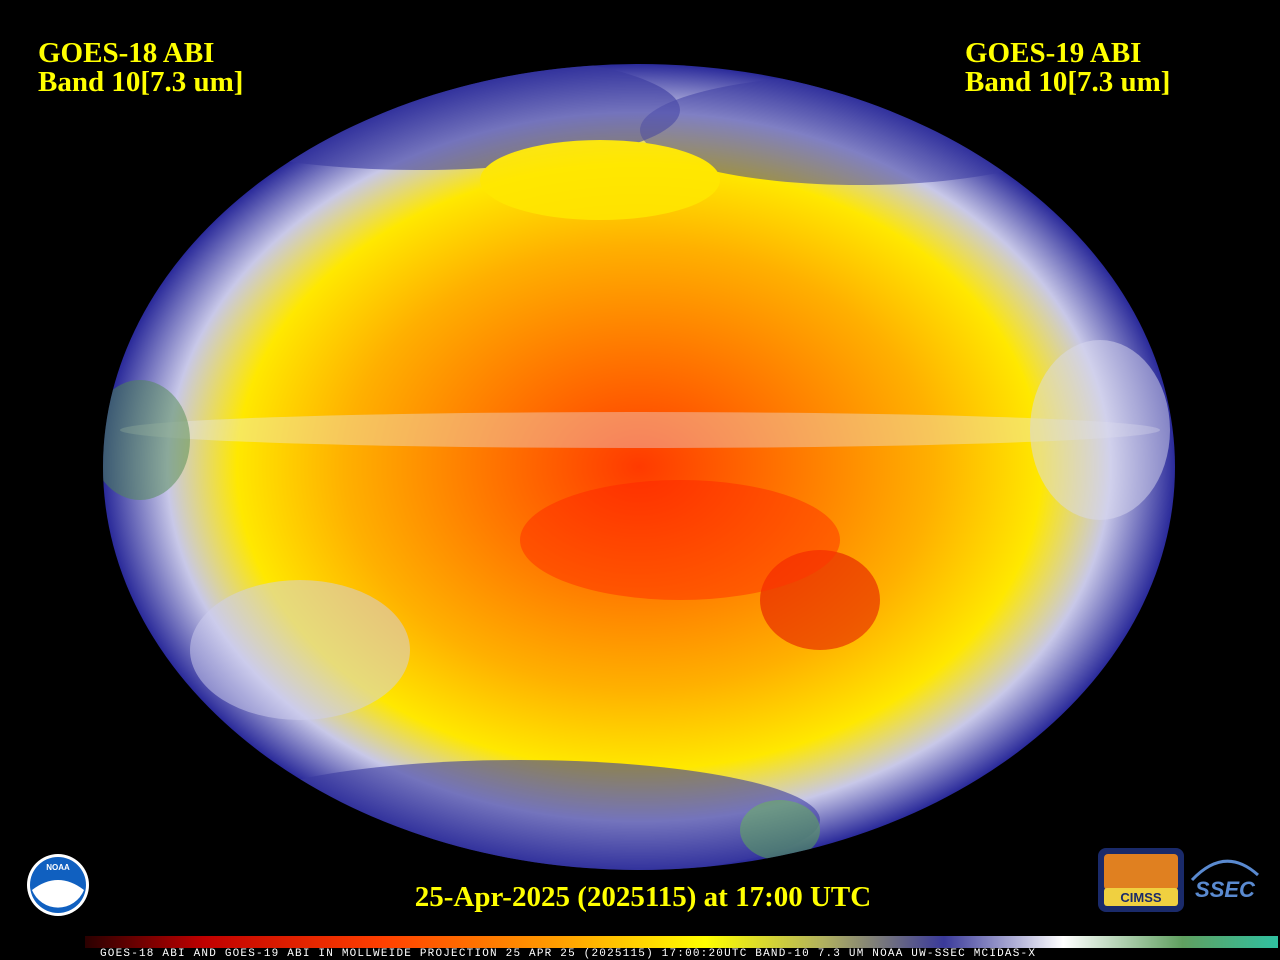 Image resolution: width=1280 pixels, height=960 pixels. I want to click on noaa-text: NOAA, so click(58, 867).